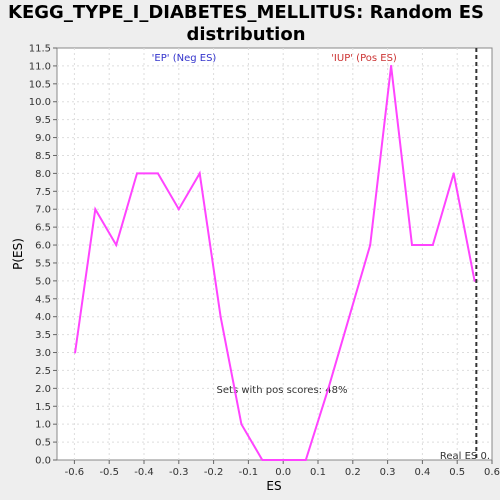  What do you see at coordinates (43, 335) in the screenshot?
I see `y-tick-label: 3.5` at bounding box center [43, 335].